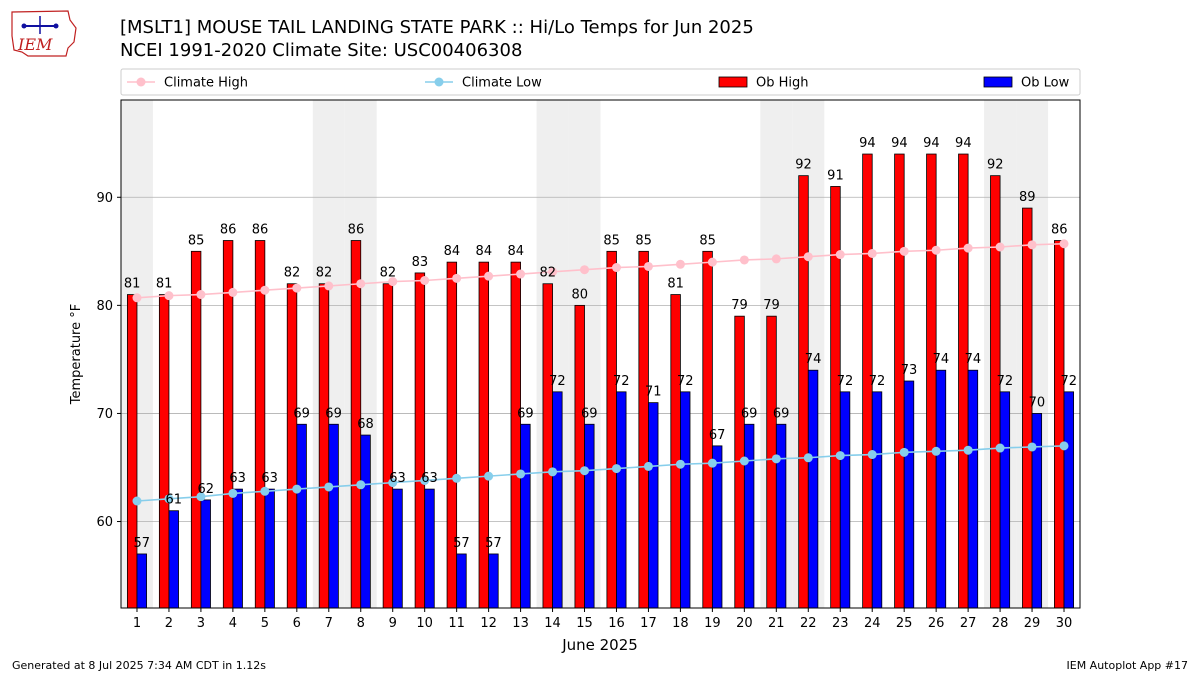  I want to click on x-tick-label-6: 6, so click(297, 623).